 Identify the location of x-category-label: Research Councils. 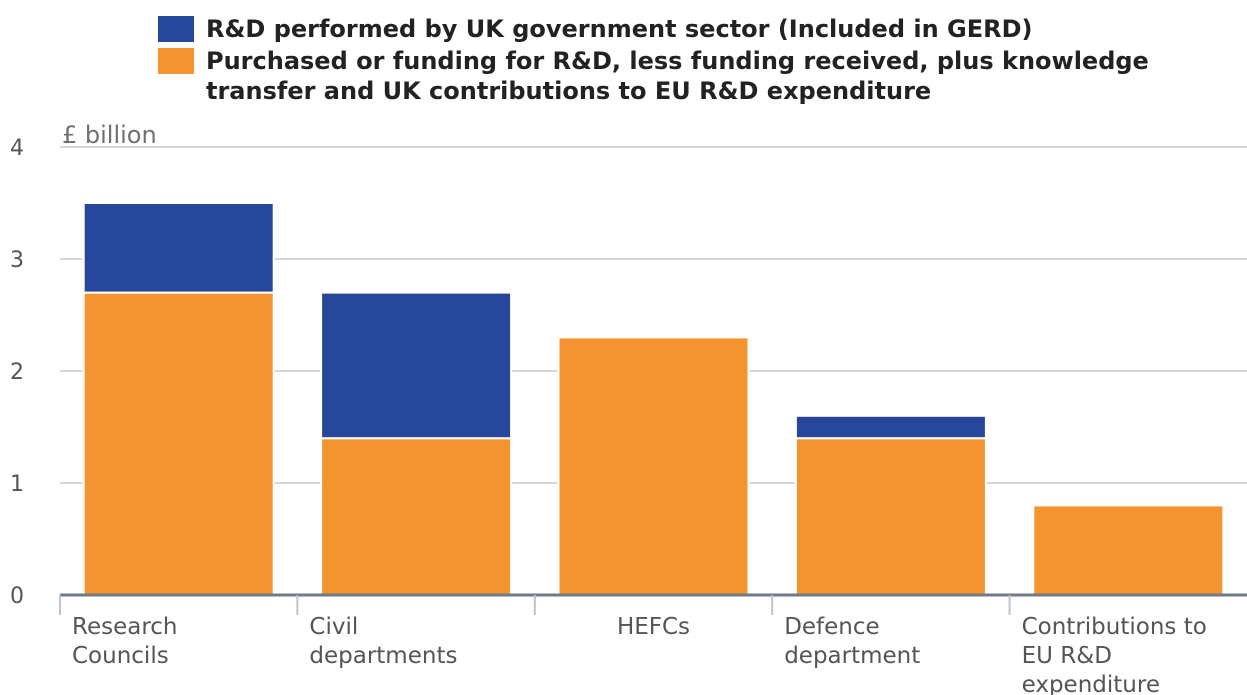
(125, 641).